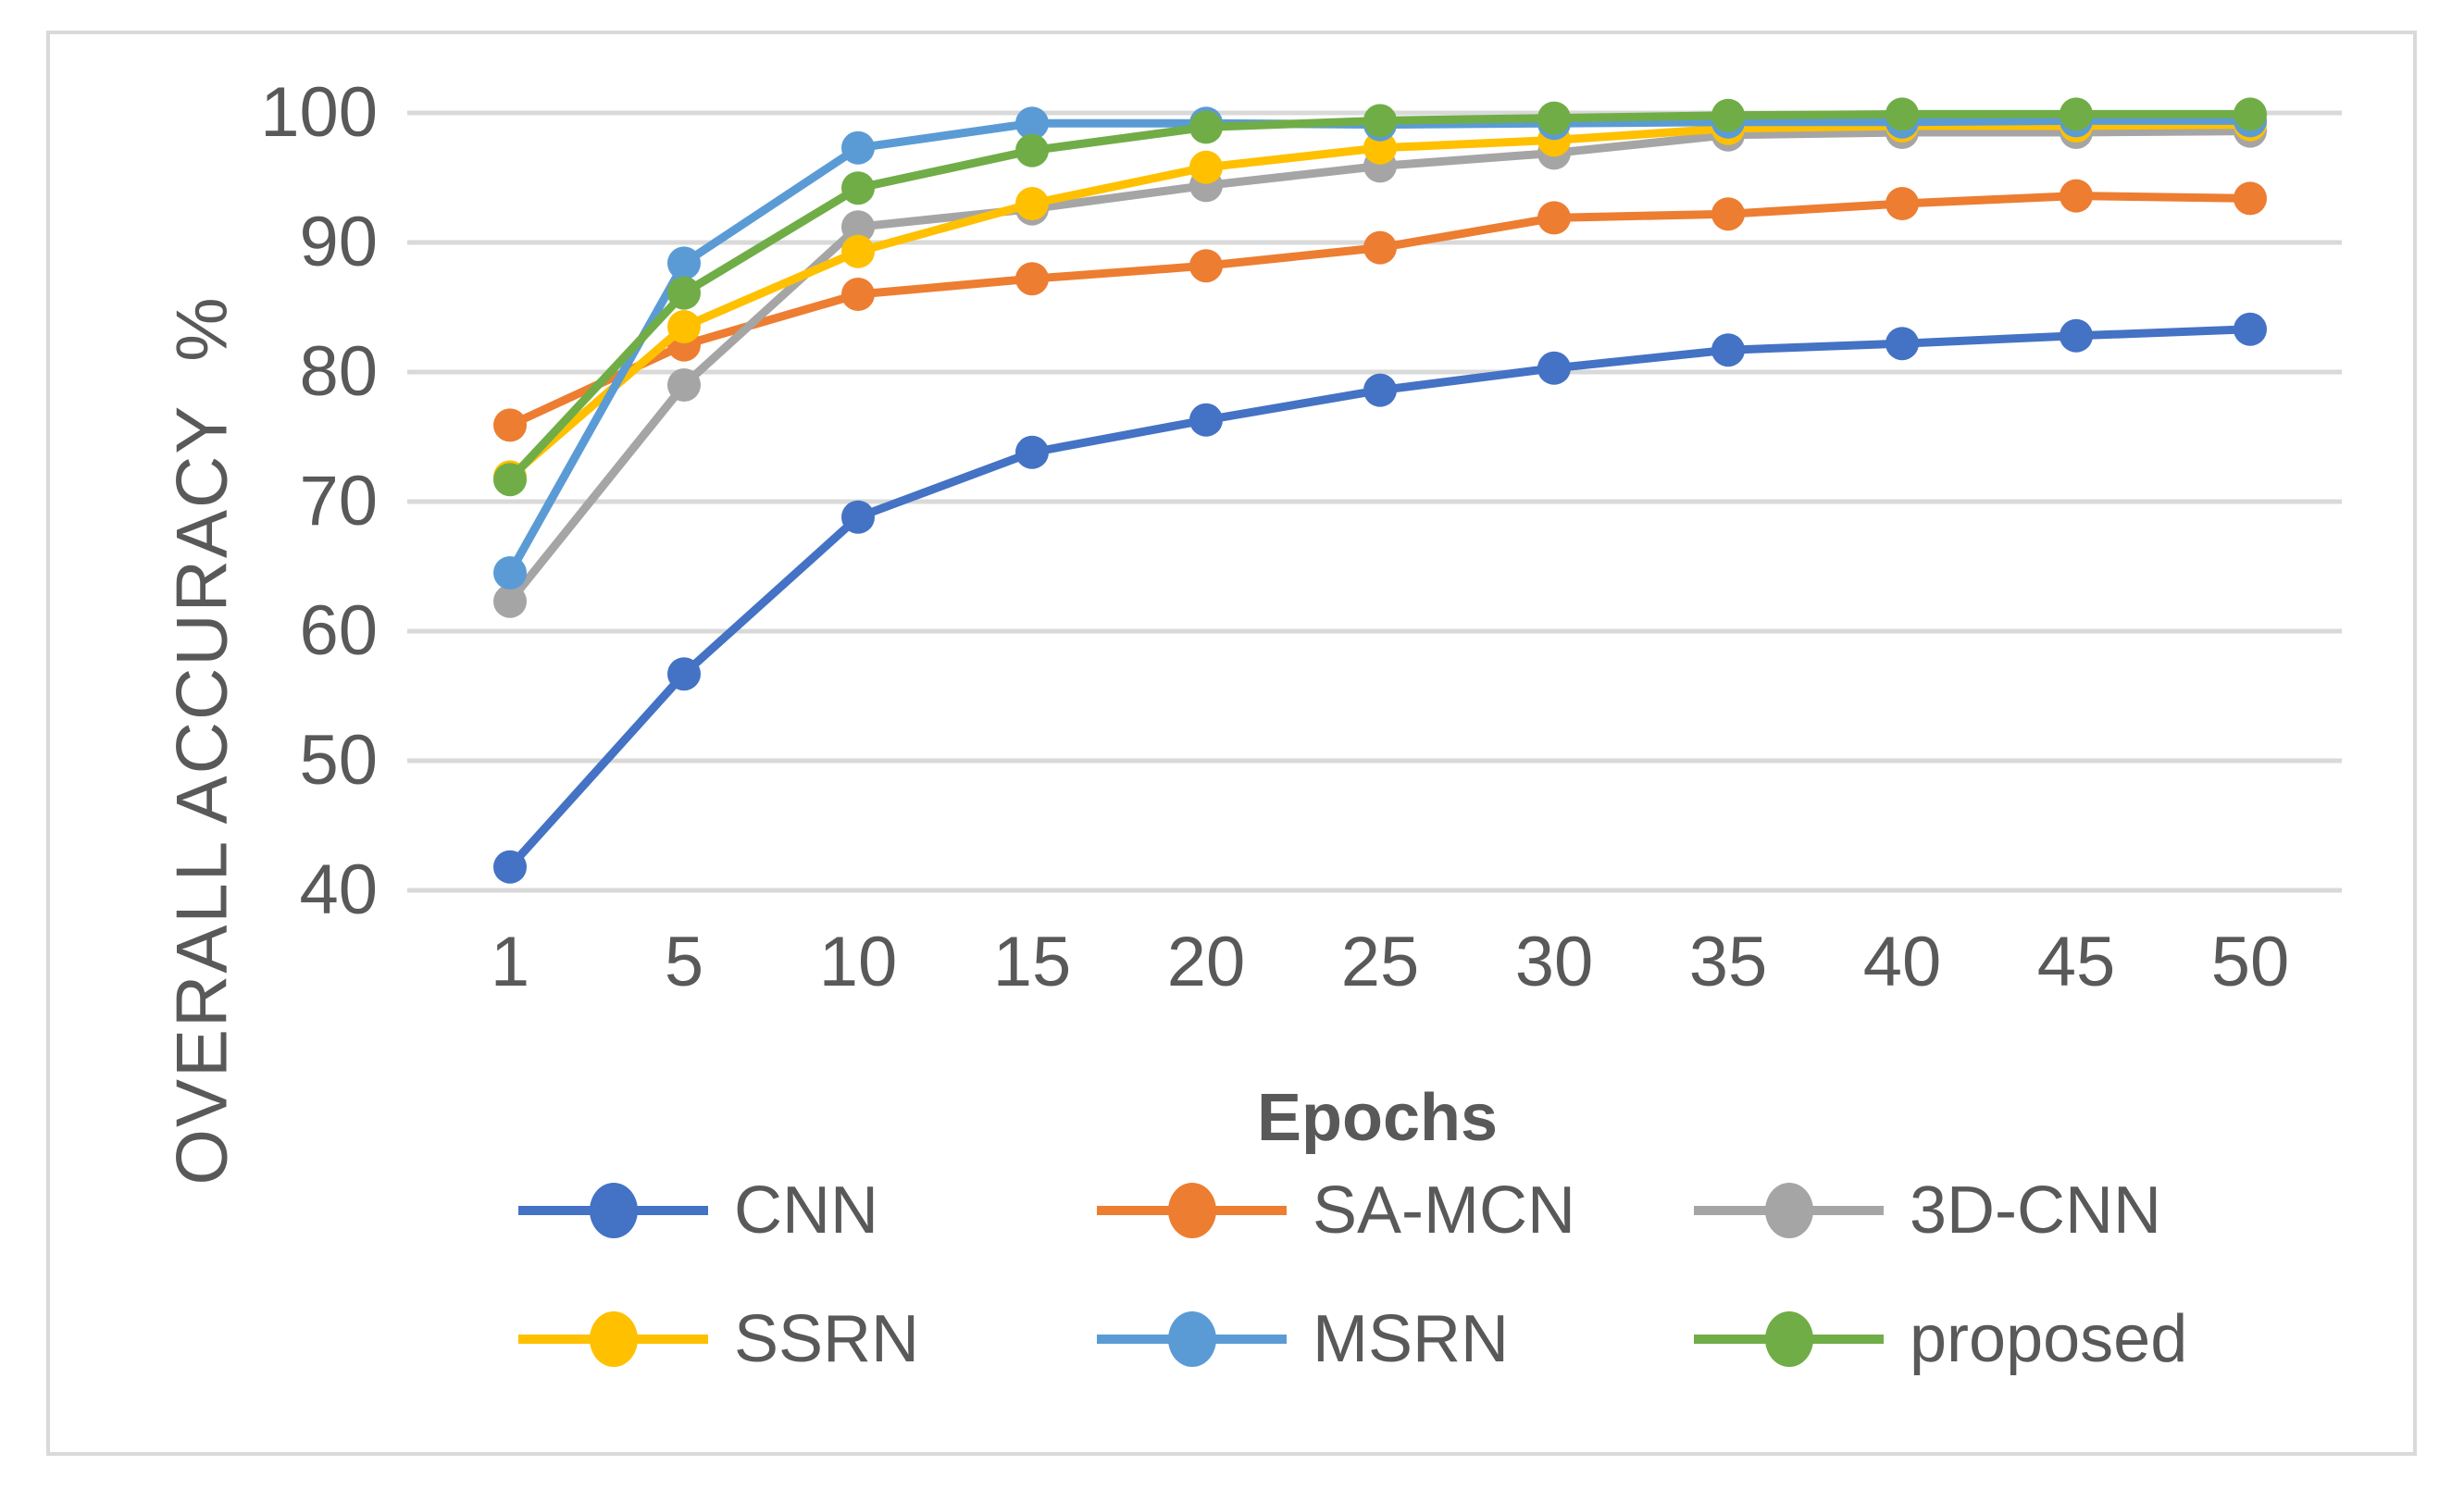 The width and height of the screenshot is (2464, 1490). I want to click on legend-marker-icon-3D-CNN, so click(1789, 1211).